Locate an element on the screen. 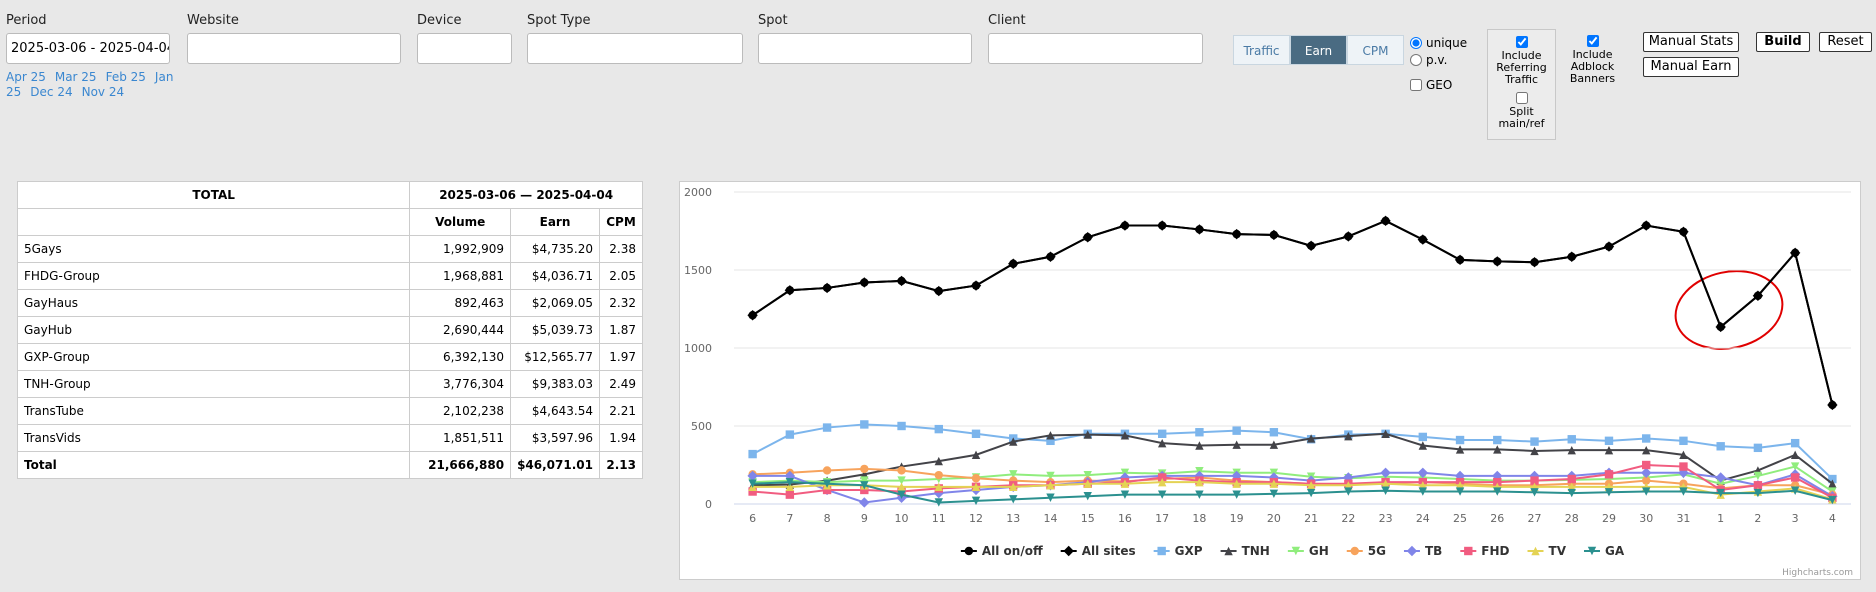 This screenshot has height=592, width=1876. legend-item: All sites is located at coordinates (1098, 551).